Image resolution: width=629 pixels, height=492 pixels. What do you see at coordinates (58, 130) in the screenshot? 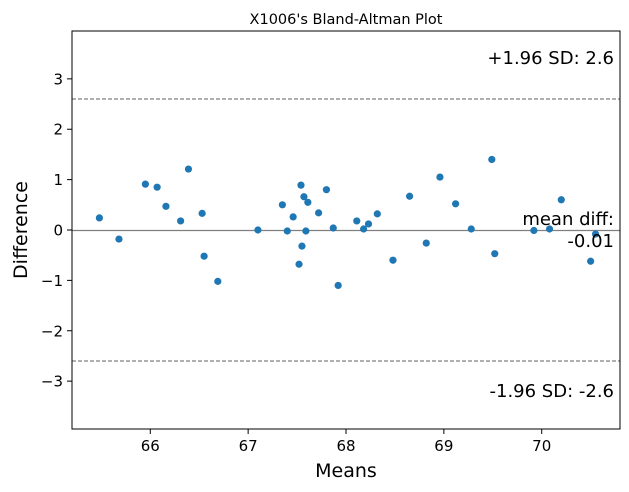
I see `y-tick-label: 2` at bounding box center [58, 130].